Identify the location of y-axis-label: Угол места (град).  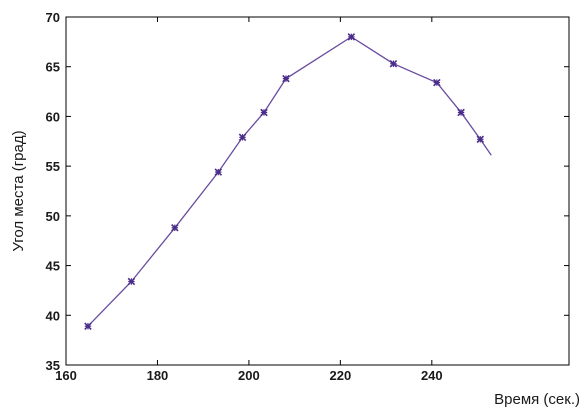
(18, 190).